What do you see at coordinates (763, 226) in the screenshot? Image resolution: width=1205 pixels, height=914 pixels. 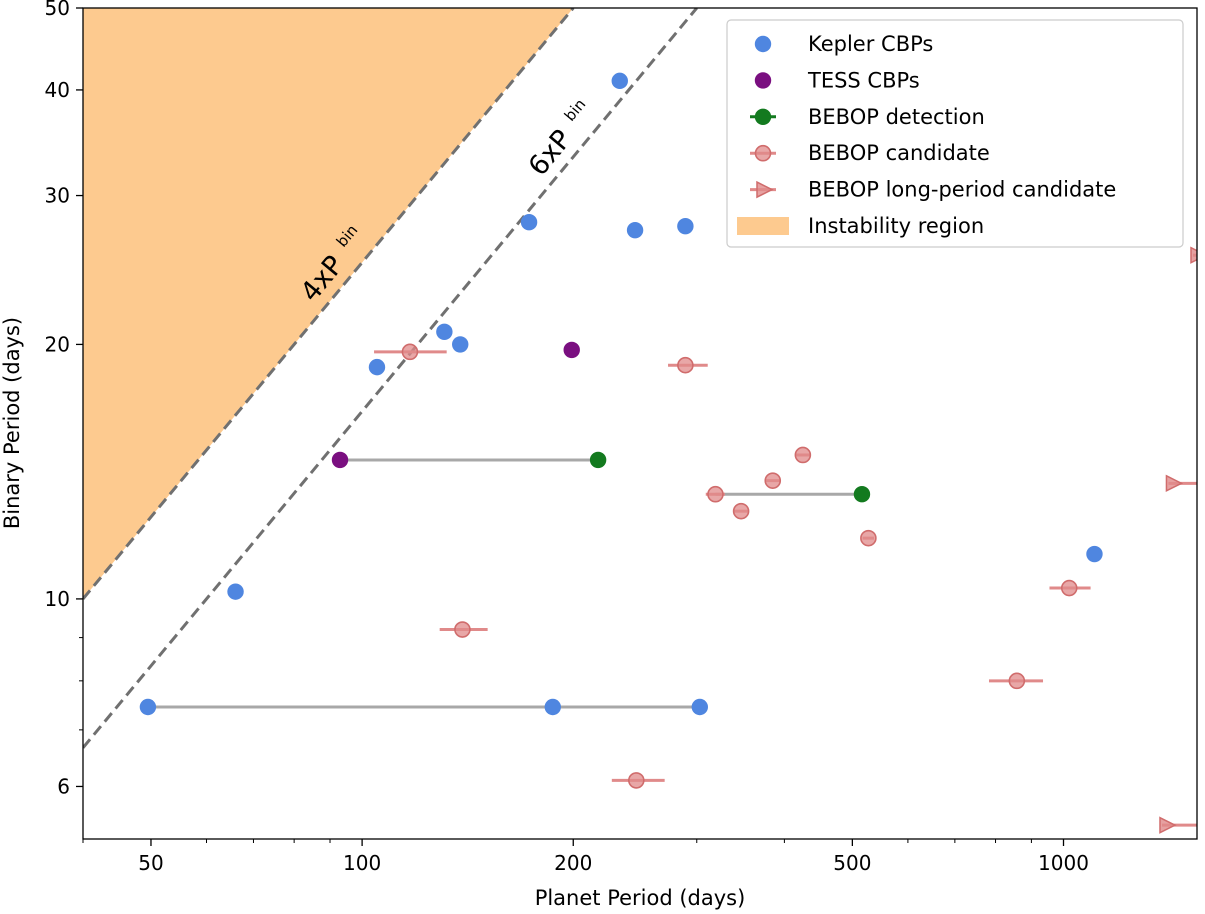 I see `legend-patch` at bounding box center [763, 226].